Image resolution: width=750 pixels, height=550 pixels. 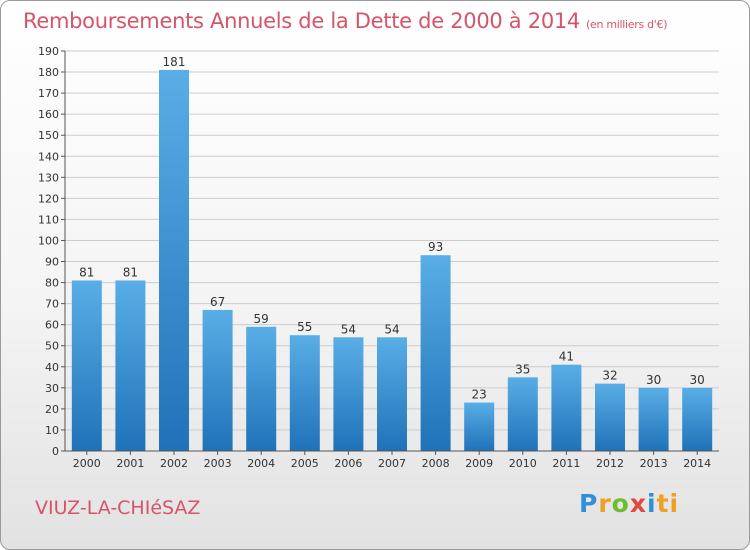 I want to click on value-label: 23, so click(x=479, y=395).